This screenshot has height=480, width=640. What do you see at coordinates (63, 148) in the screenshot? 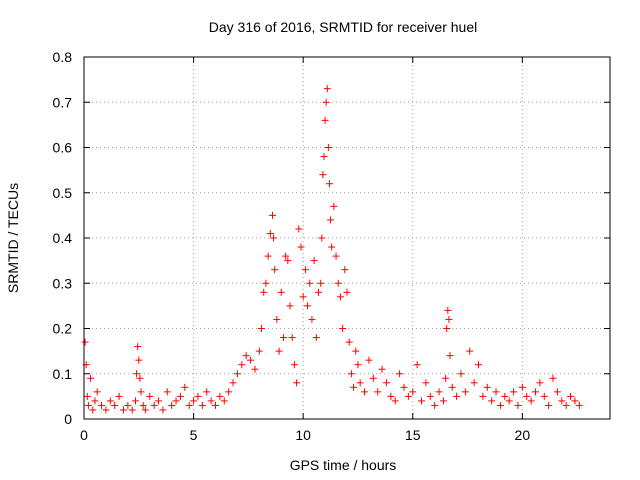
I see `y-tick-label: 0.6` at bounding box center [63, 148].